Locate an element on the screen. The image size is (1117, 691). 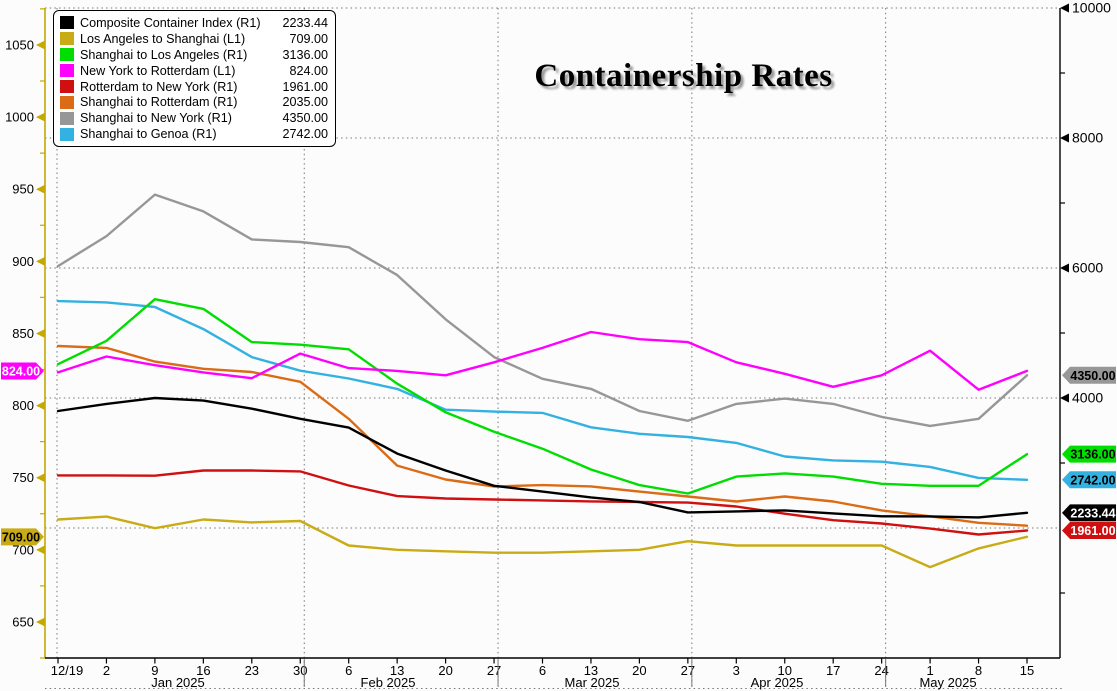
legend-item-shanghai-to-new-york-r1: Shanghai to New York (R1) 4350.00 is located at coordinates (194, 118).